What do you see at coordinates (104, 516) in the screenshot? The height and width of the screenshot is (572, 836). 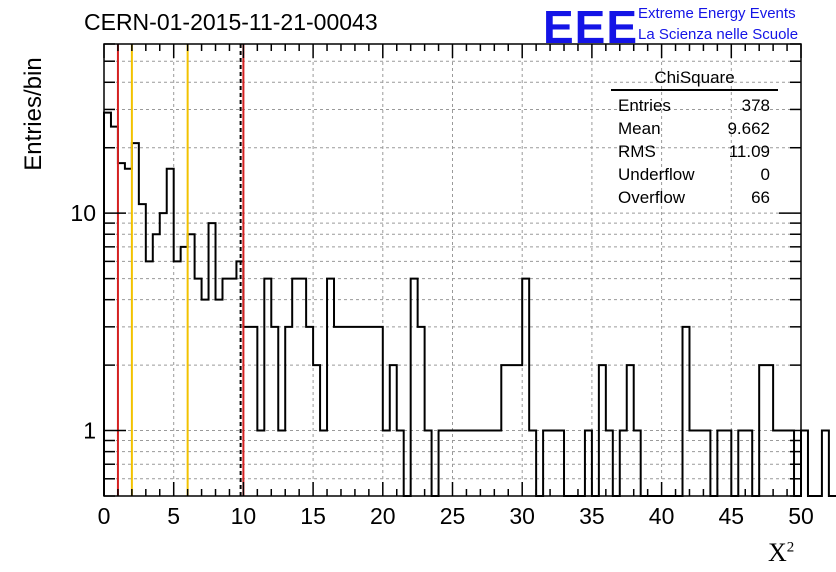 I see `x-tick-label: 0` at bounding box center [104, 516].